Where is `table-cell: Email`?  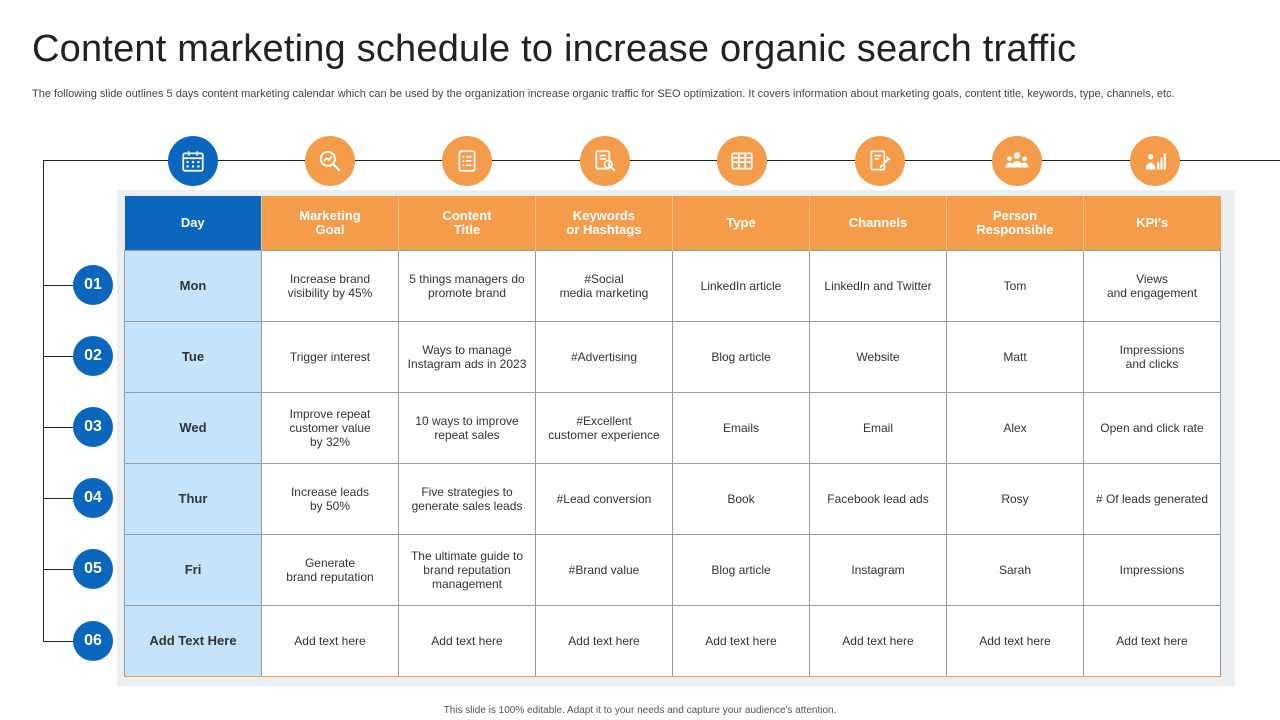
table-cell: Email is located at coordinates (878, 427).